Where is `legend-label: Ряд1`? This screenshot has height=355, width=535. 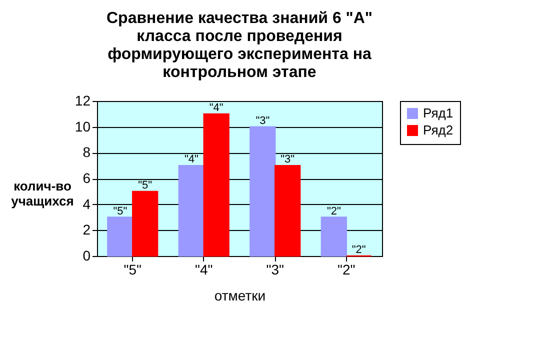
legend-label: Ряд1 is located at coordinates (438, 113).